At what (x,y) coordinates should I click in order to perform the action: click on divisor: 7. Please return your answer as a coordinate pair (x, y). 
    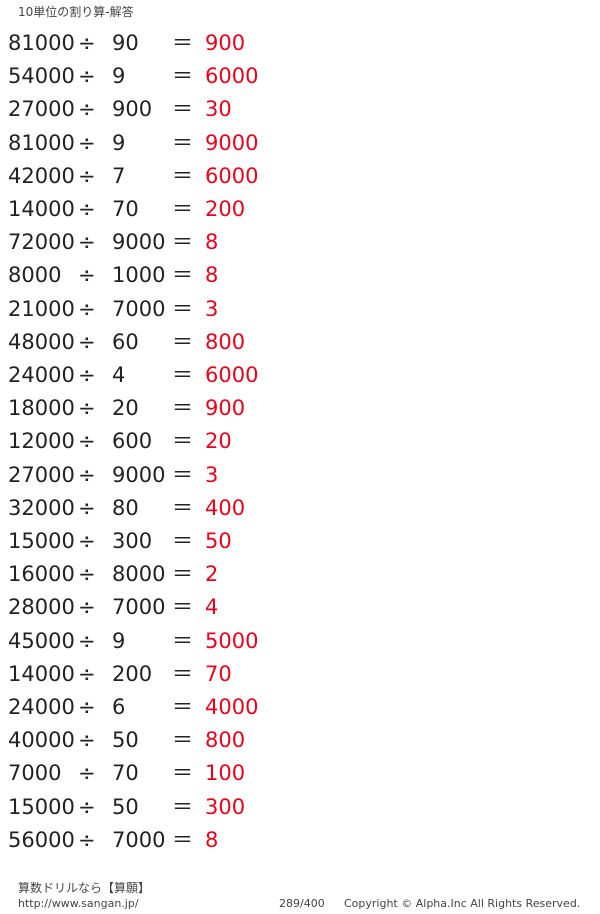
    Looking at the image, I should click on (119, 175).